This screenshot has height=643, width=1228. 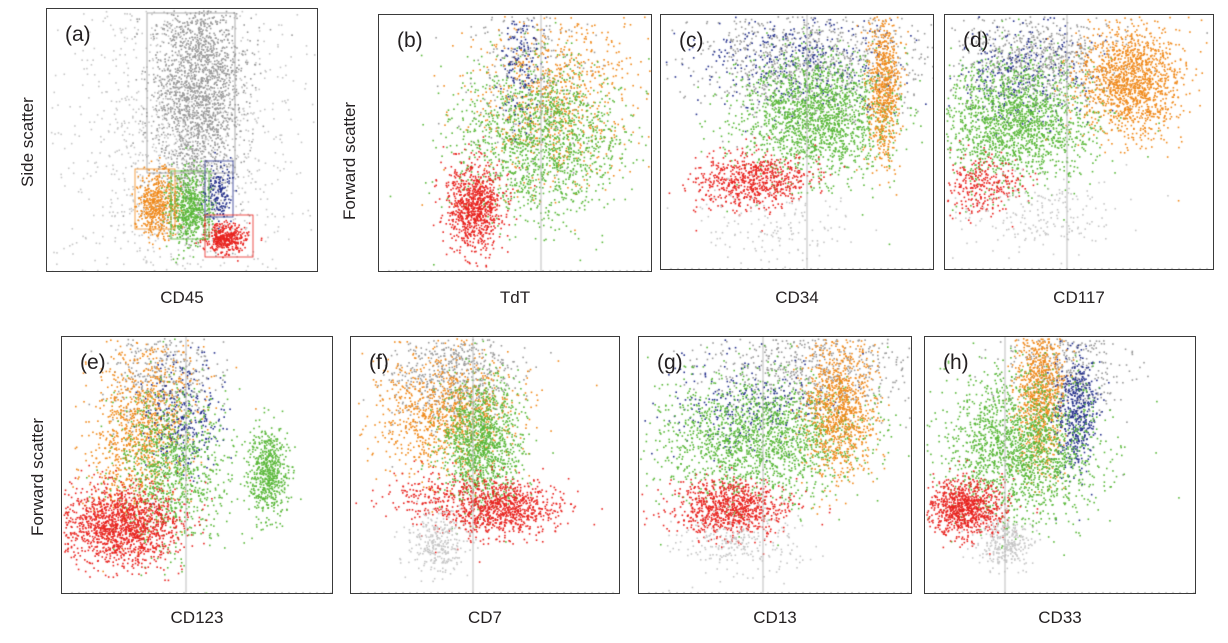 What do you see at coordinates (1079, 297) in the screenshot?
I see `x-axis-label: CD117` at bounding box center [1079, 297].